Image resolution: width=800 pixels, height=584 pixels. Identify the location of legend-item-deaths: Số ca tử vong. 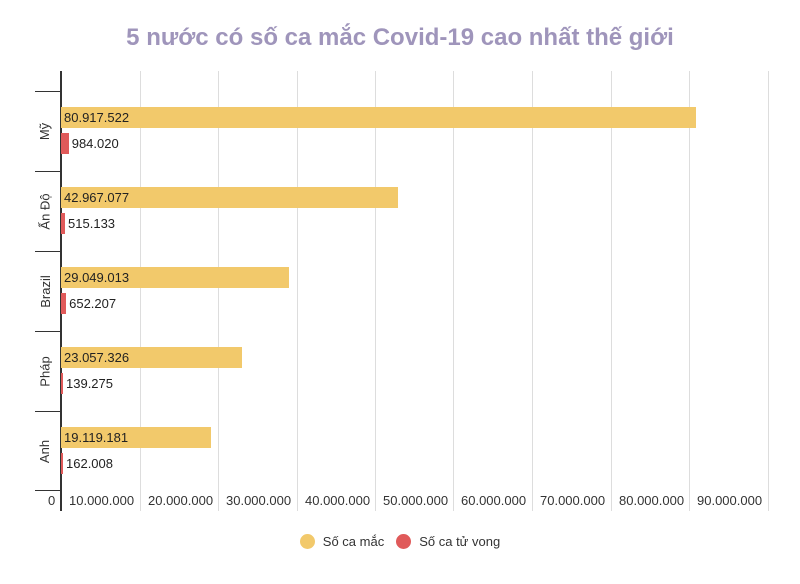
(448, 541).